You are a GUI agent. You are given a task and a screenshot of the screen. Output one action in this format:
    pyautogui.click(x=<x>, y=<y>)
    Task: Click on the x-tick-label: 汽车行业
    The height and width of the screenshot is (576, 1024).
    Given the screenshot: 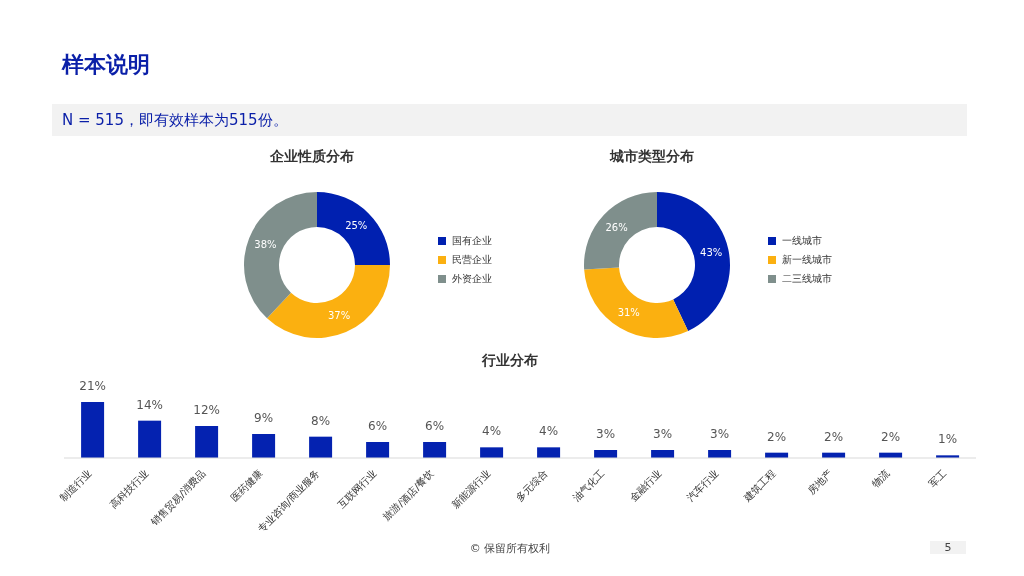 What is the action you would take?
    pyautogui.click(x=702, y=485)
    